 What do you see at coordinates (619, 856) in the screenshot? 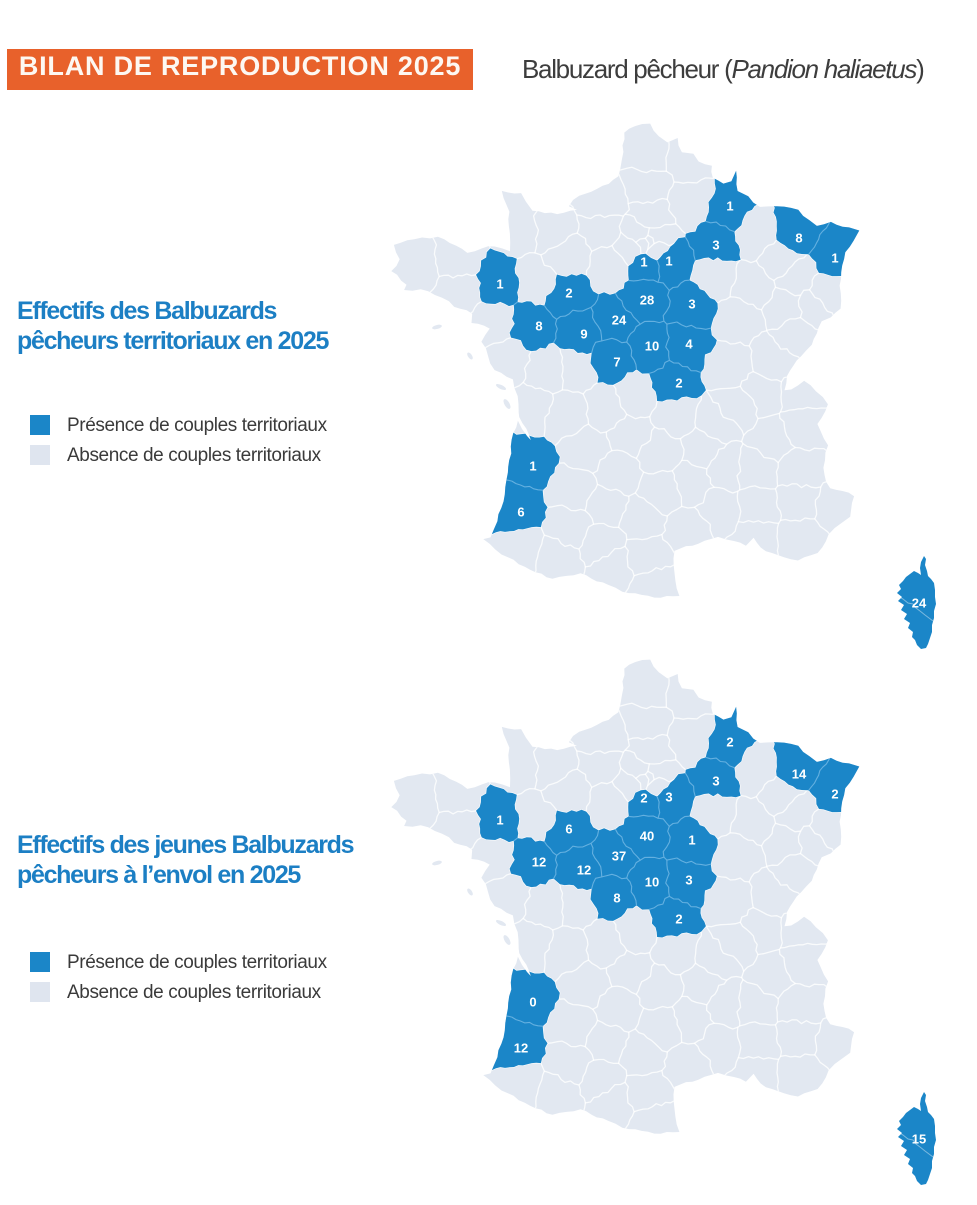
I see `svg-text: 37` at bounding box center [619, 856].